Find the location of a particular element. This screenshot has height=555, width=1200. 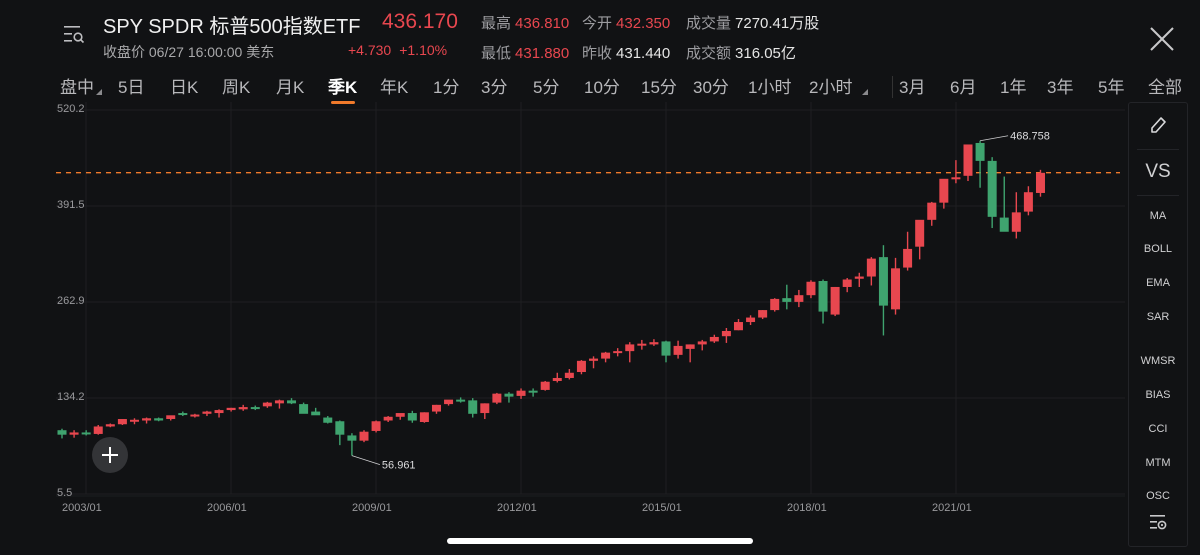

tab-2: 日K is located at coordinates (184, 87).